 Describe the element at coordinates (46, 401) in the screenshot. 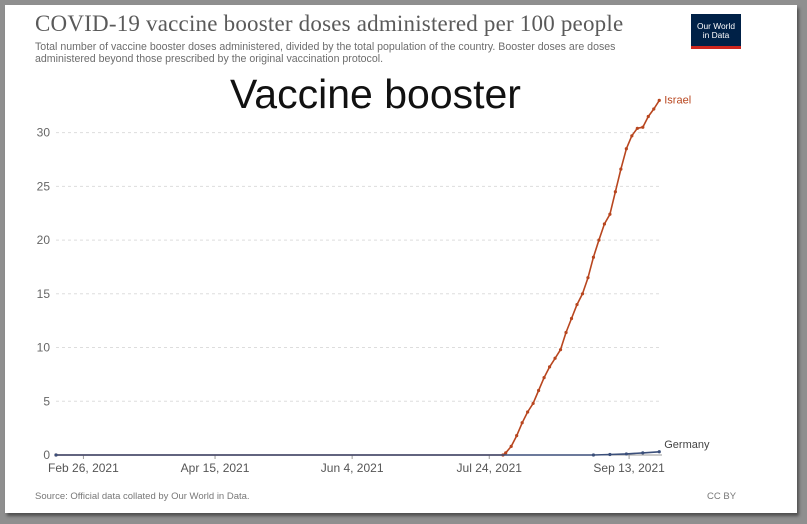

I see `y-tick-label: 5` at that location.